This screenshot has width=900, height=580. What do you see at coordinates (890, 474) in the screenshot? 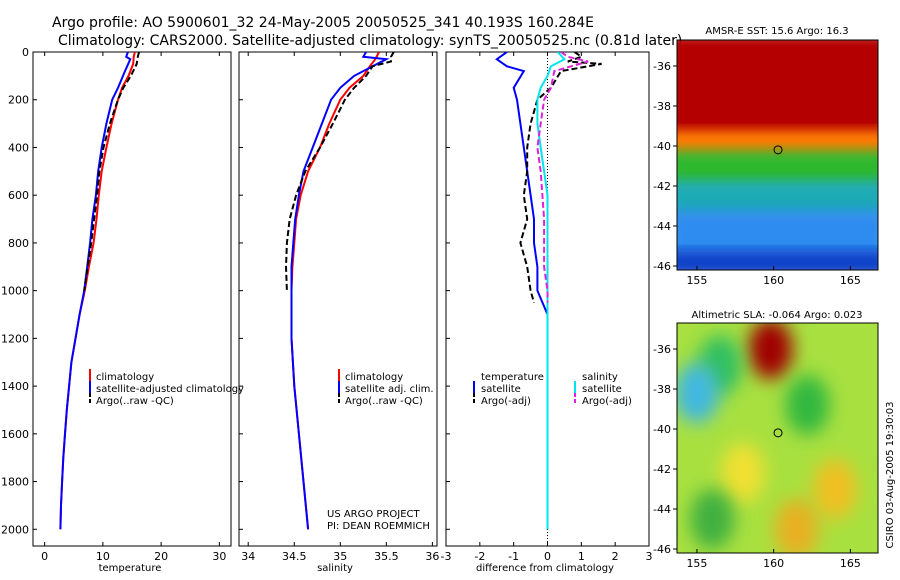
I see `side-credit: CSIRO 03-Aug-2005 19:30:03` at bounding box center [890, 474].